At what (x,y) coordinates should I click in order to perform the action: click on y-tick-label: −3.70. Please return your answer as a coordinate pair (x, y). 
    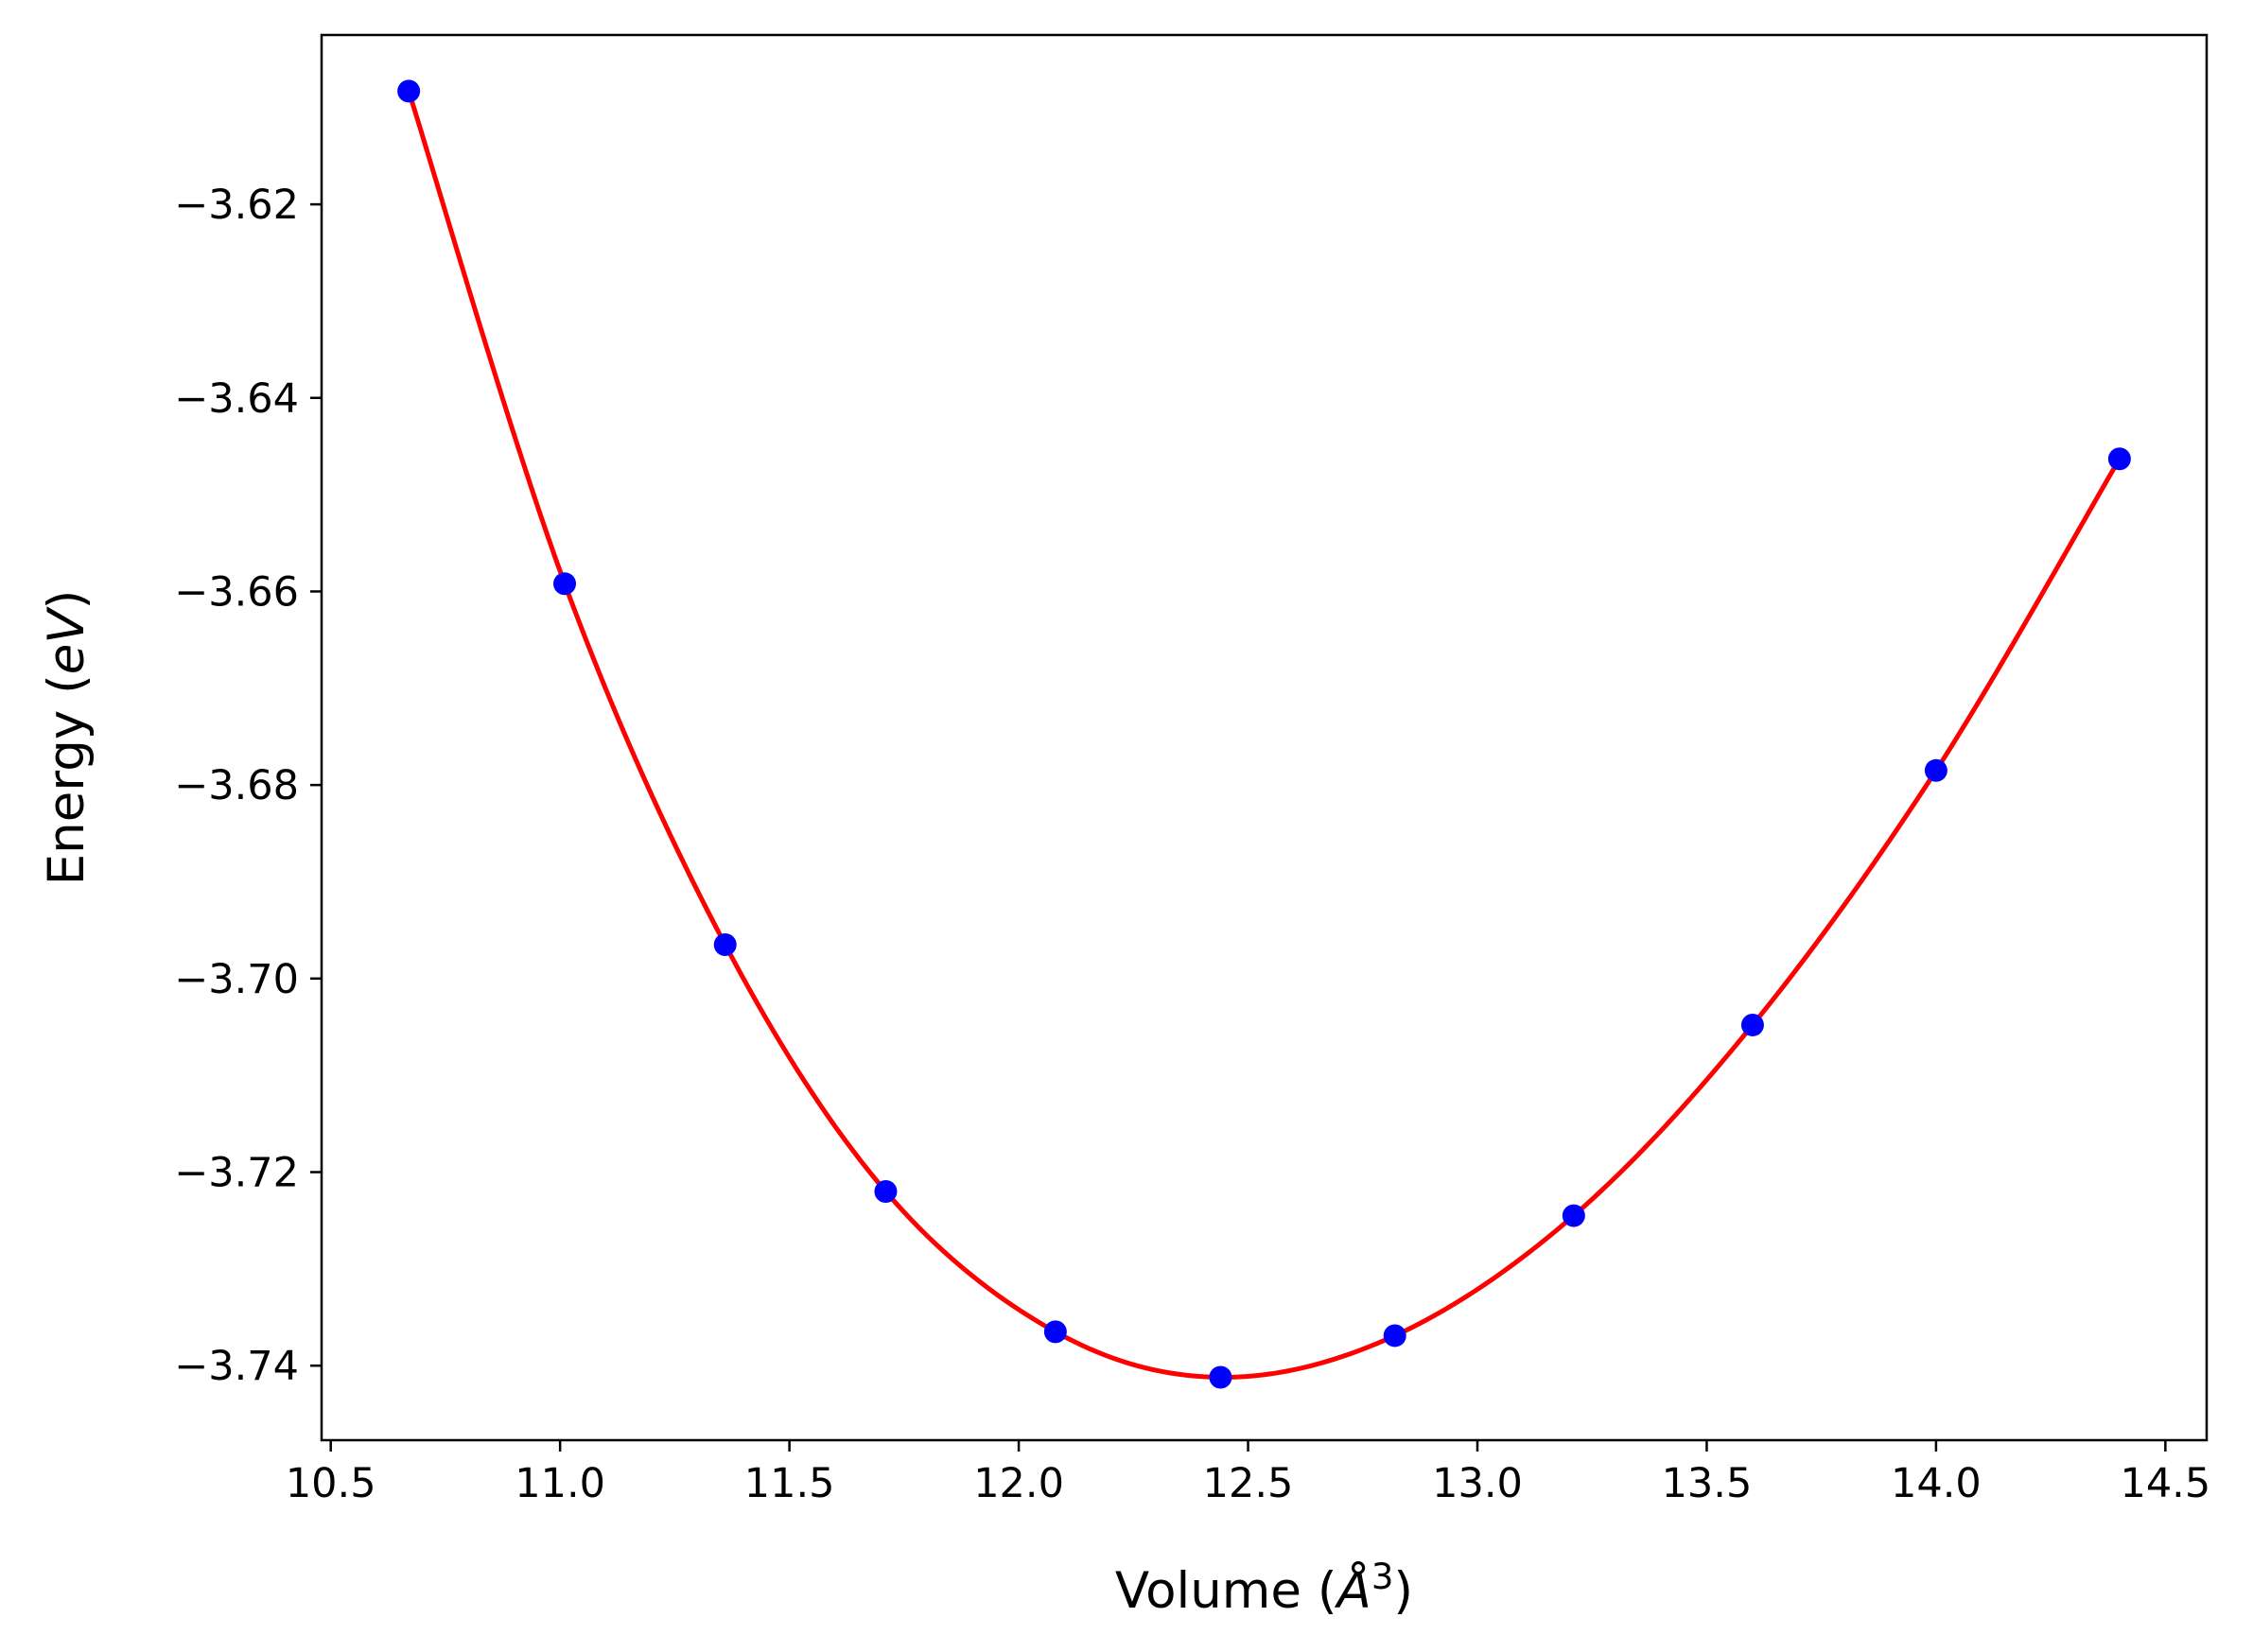
    Looking at the image, I should click on (236, 980).